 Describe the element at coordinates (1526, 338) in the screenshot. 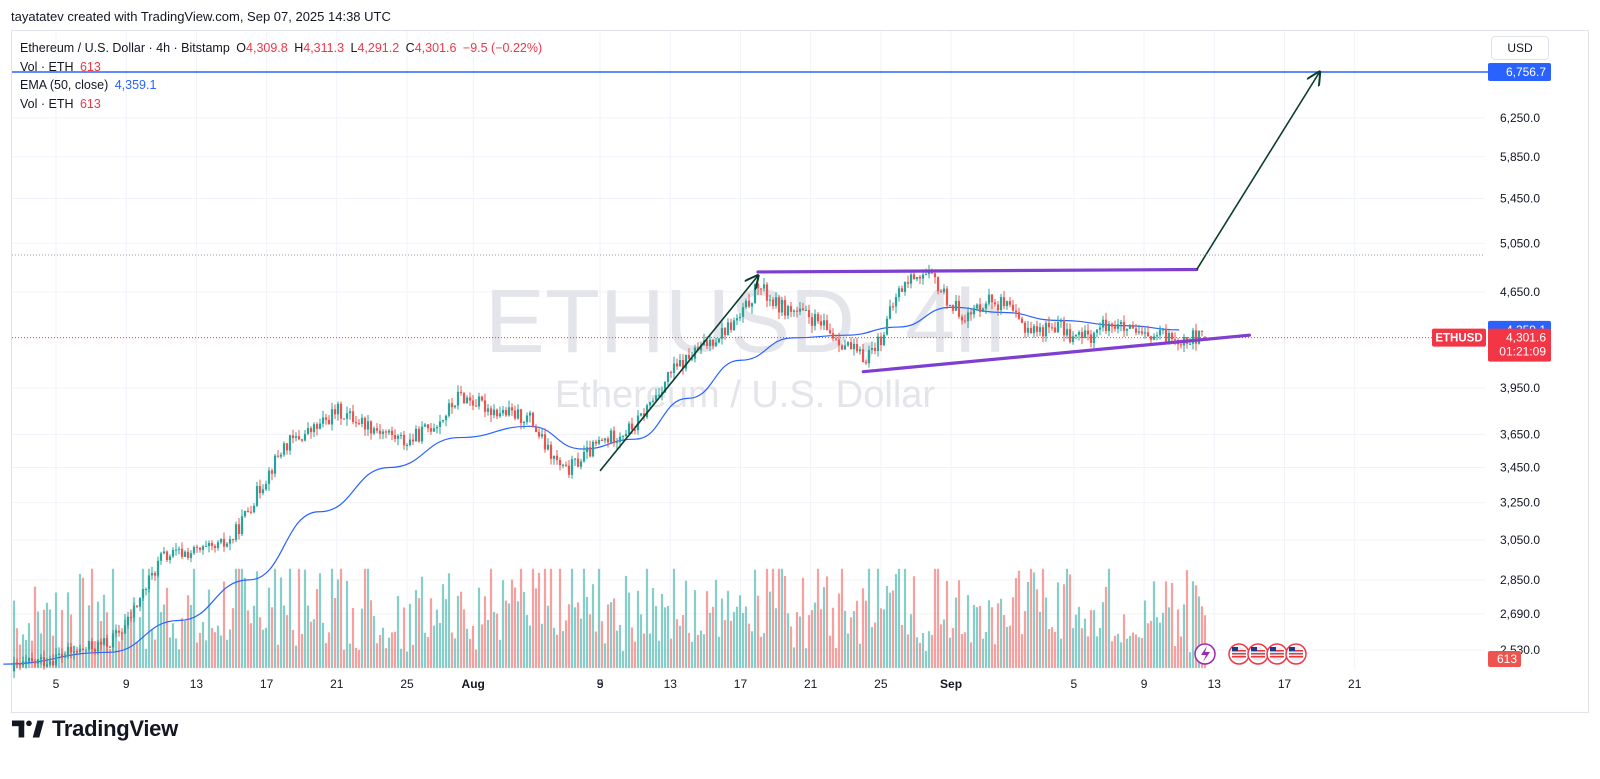

I see `last-price-label-text: 4,301.6` at that location.